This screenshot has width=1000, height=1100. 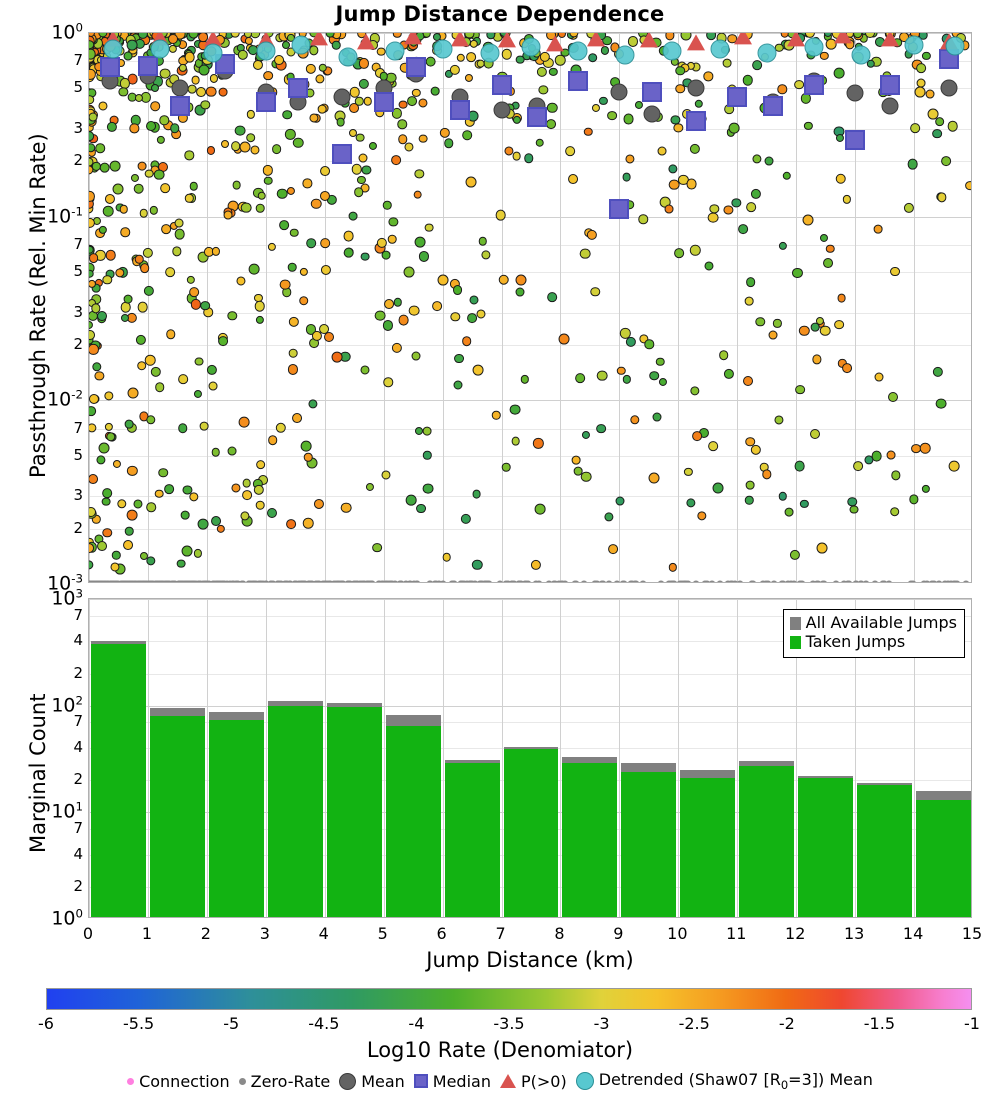 What do you see at coordinates (509, 999) in the screenshot?
I see `colorbar` at bounding box center [509, 999].